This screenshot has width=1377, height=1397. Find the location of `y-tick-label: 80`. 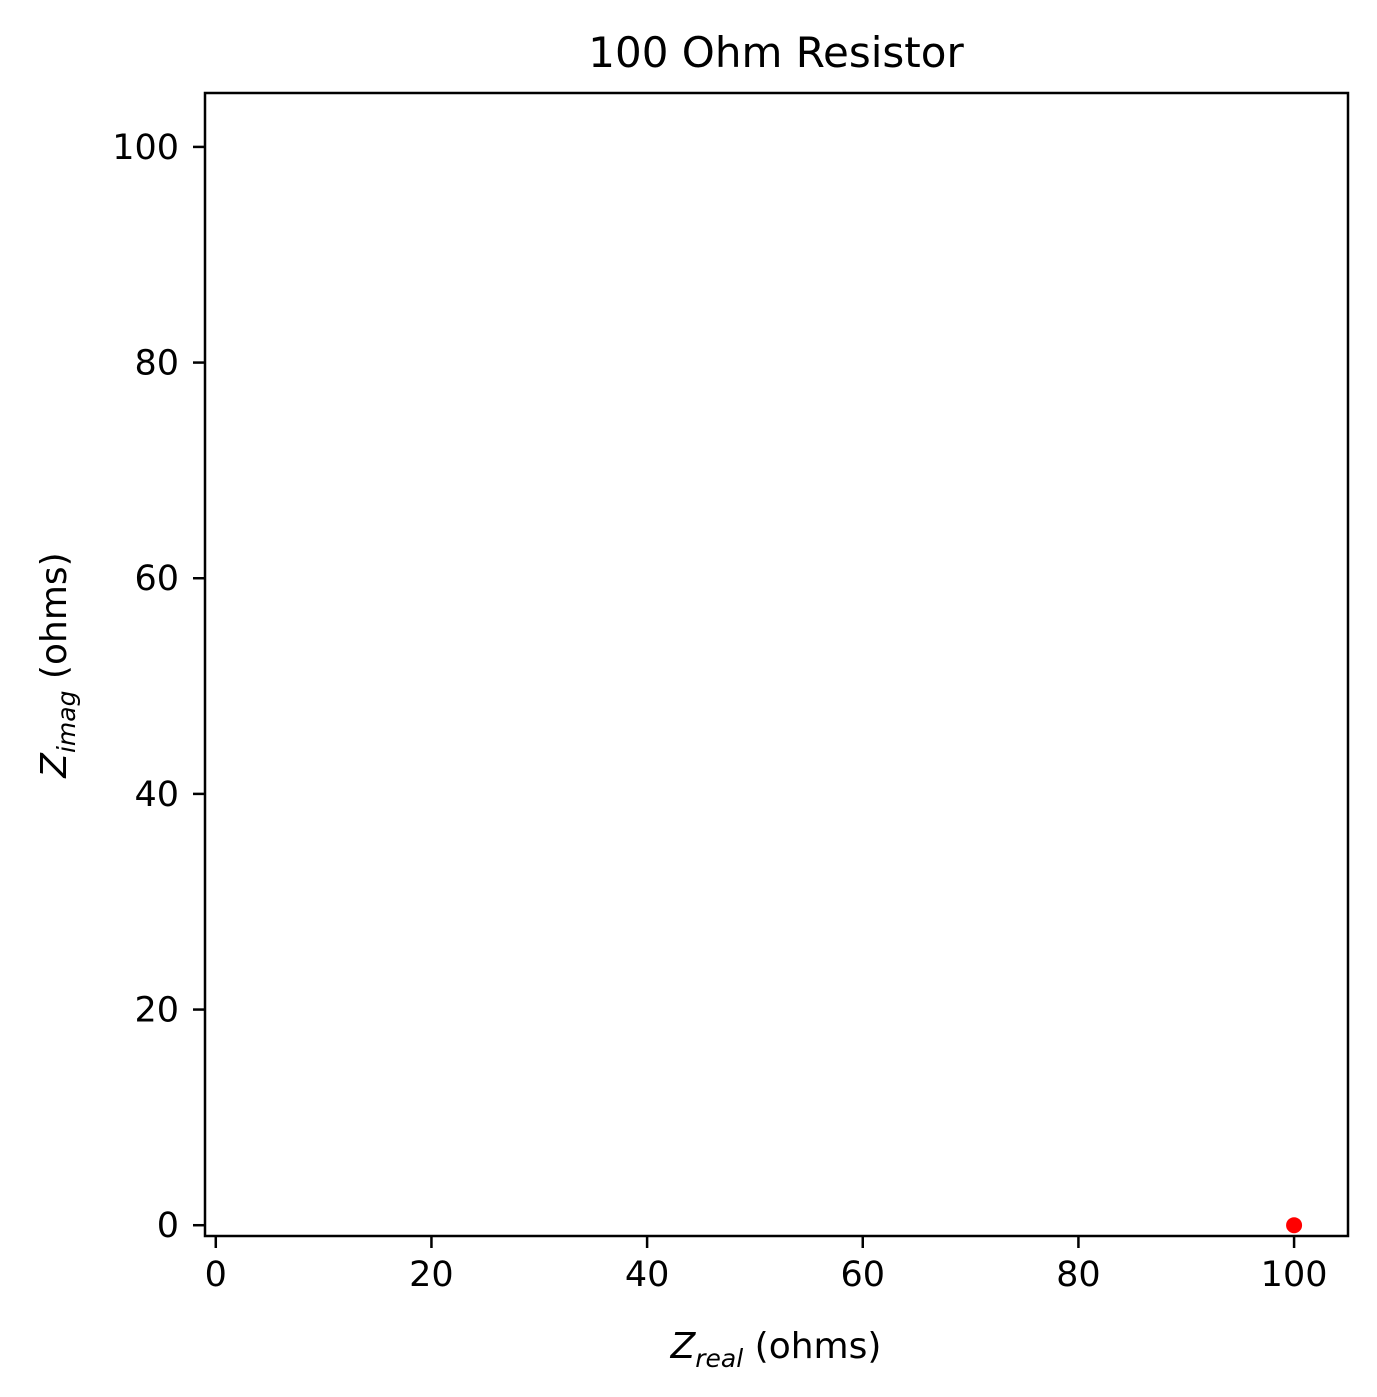

y-tick-label: 80 is located at coordinates (156, 364).